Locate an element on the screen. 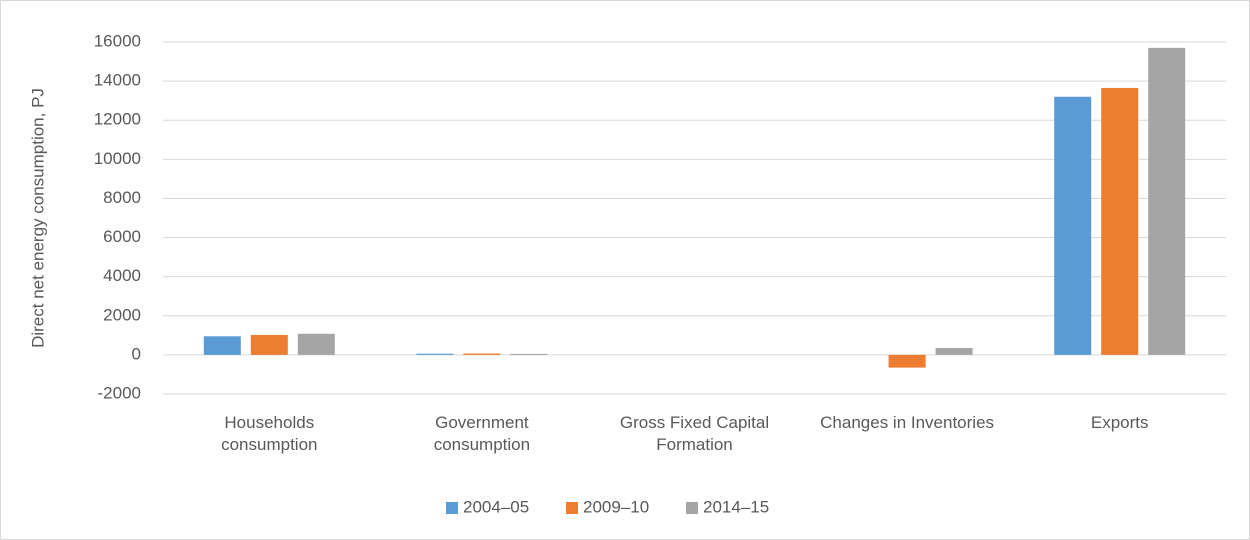  y-tick-label: 12000 is located at coordinates (117, 119).